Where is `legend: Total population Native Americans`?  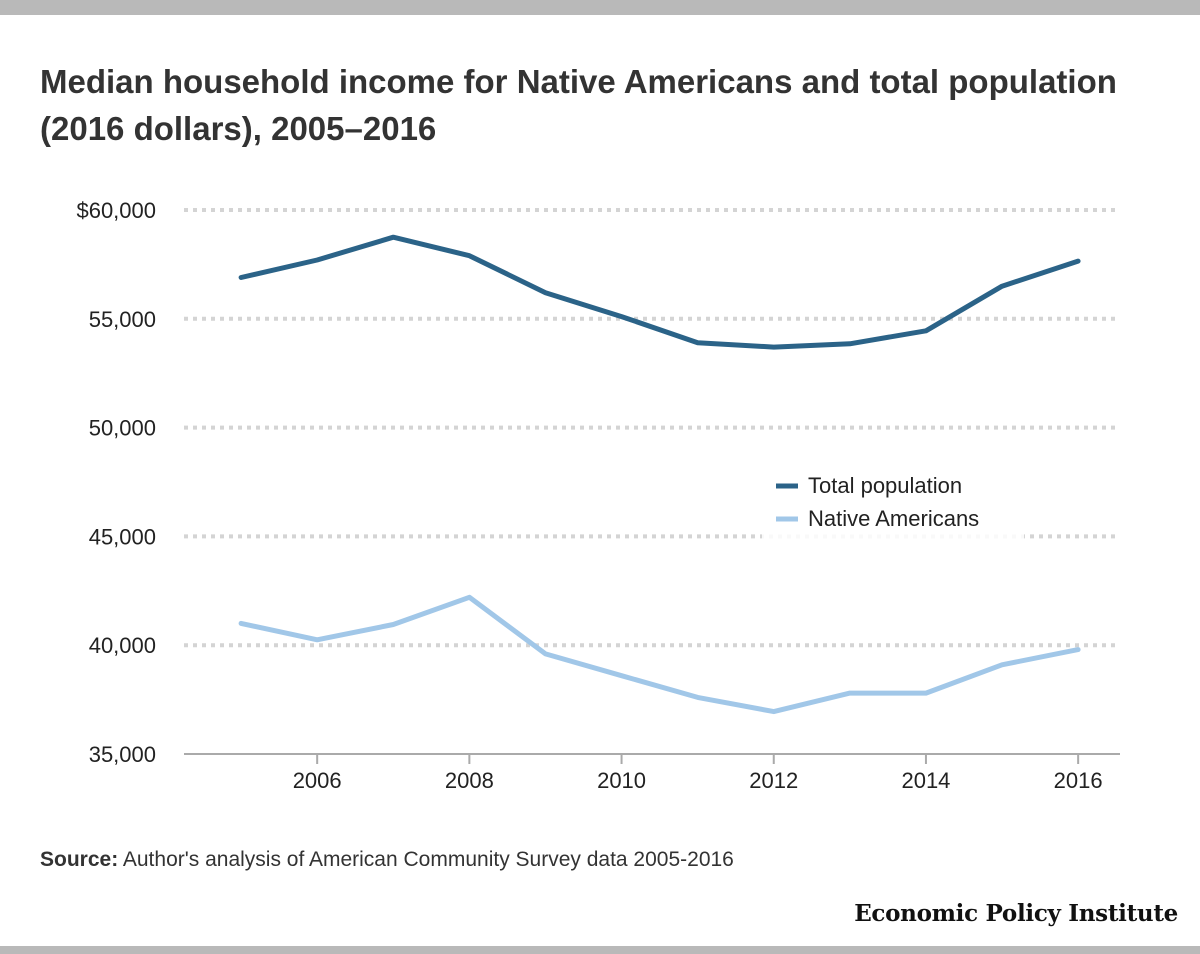 legend: Total population Native Americans is located at coordinates (893, 502).